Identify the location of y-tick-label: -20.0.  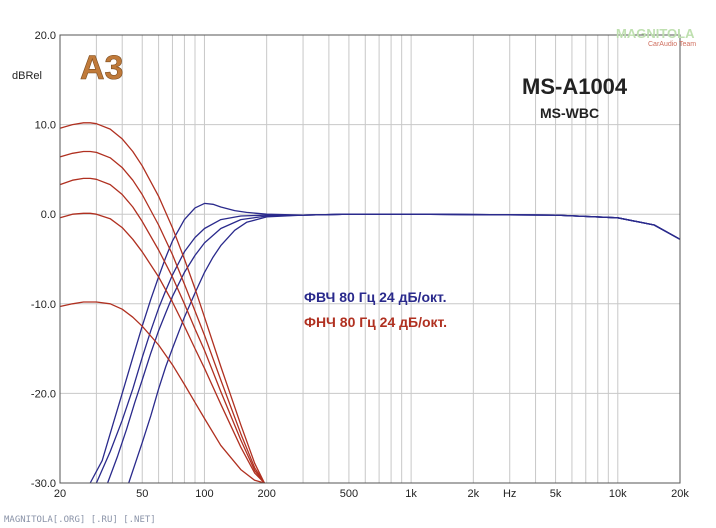
(43, 394).